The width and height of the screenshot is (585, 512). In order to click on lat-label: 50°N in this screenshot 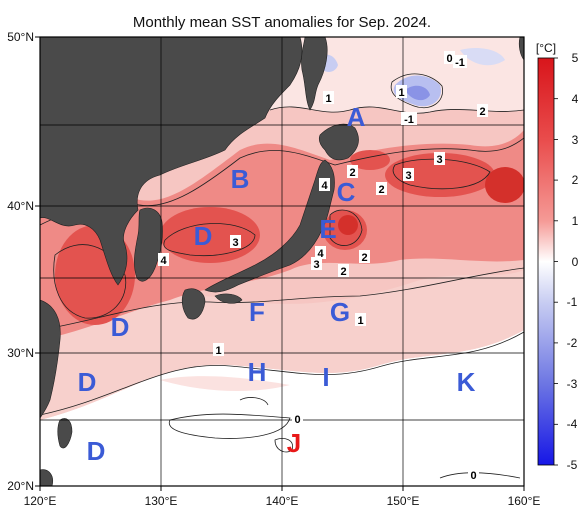, I will do `click(20, 37)`.